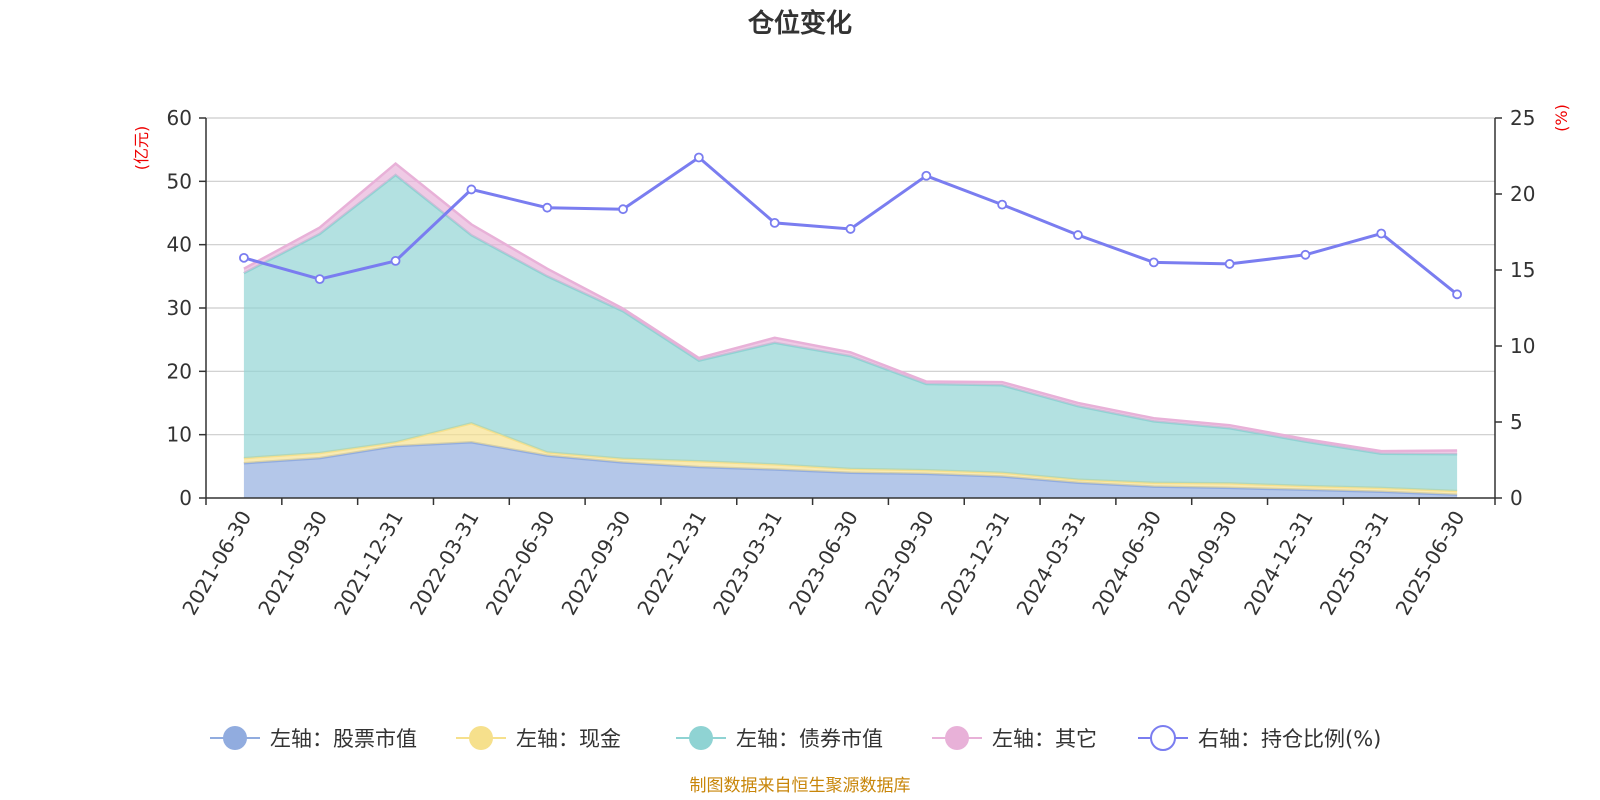 This screenshot has height=800, width=1600. I want to click on x-tick-label: 2023-09-30, so click(899, 563).